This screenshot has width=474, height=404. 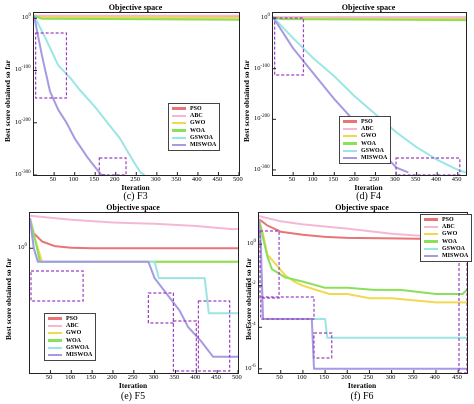 I want to click on series-line-gwo, so click(x=363, y=261).